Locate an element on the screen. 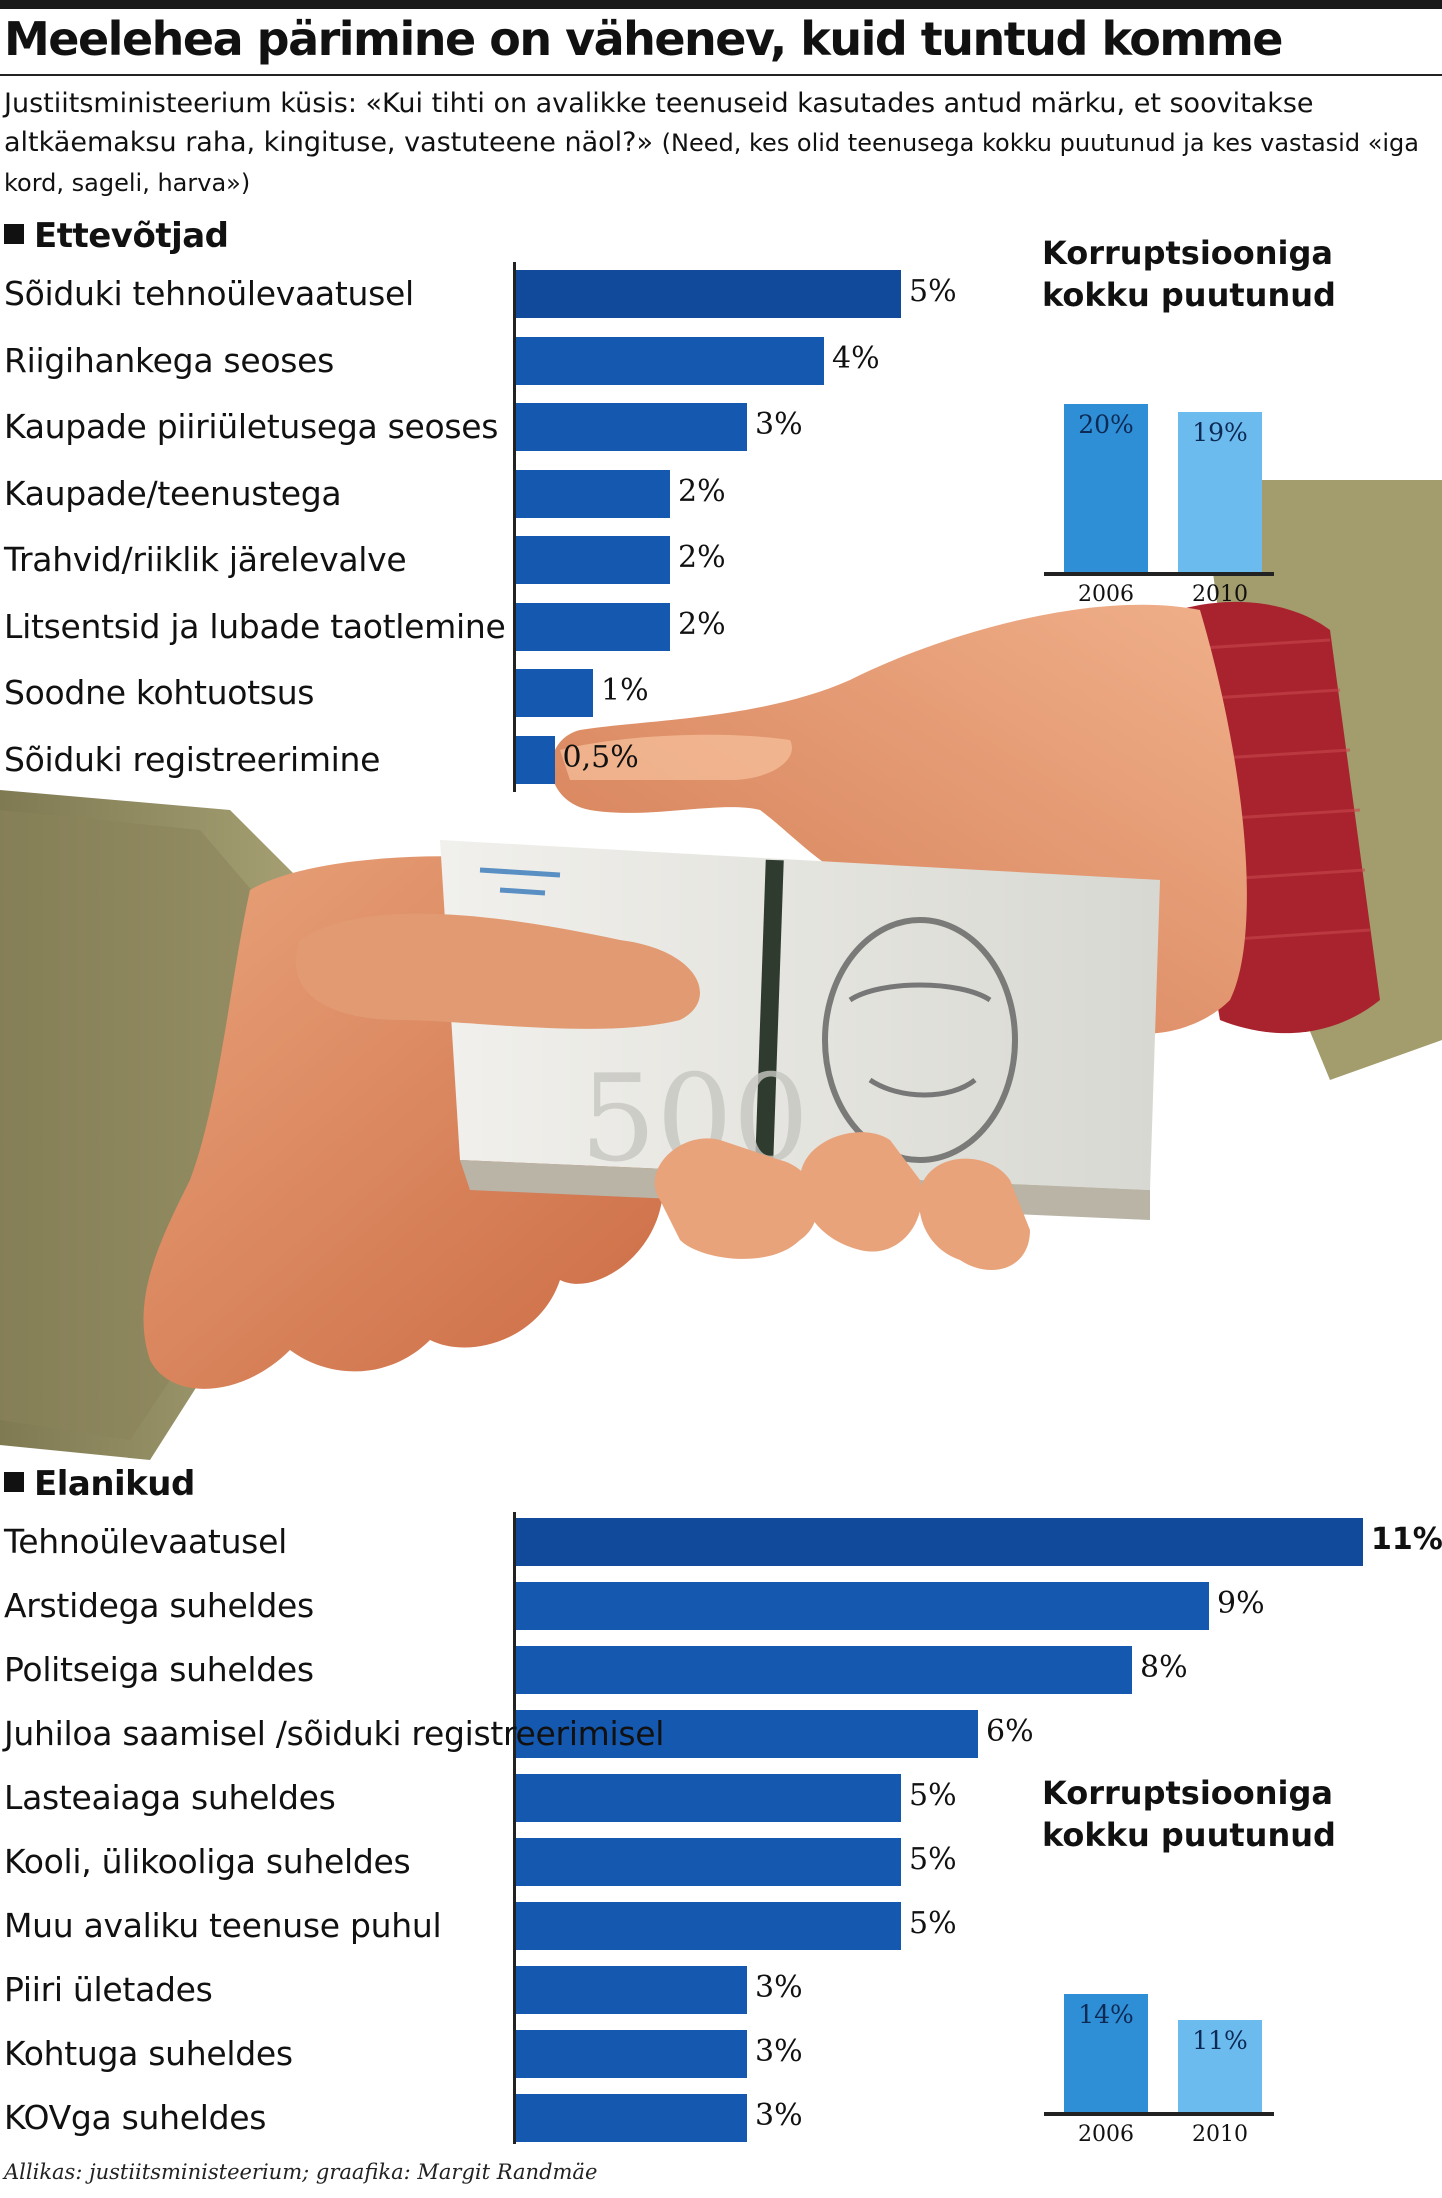 The image size is (1442, 2198). bar-value-label: 1% is located at coordinates (625, 690).